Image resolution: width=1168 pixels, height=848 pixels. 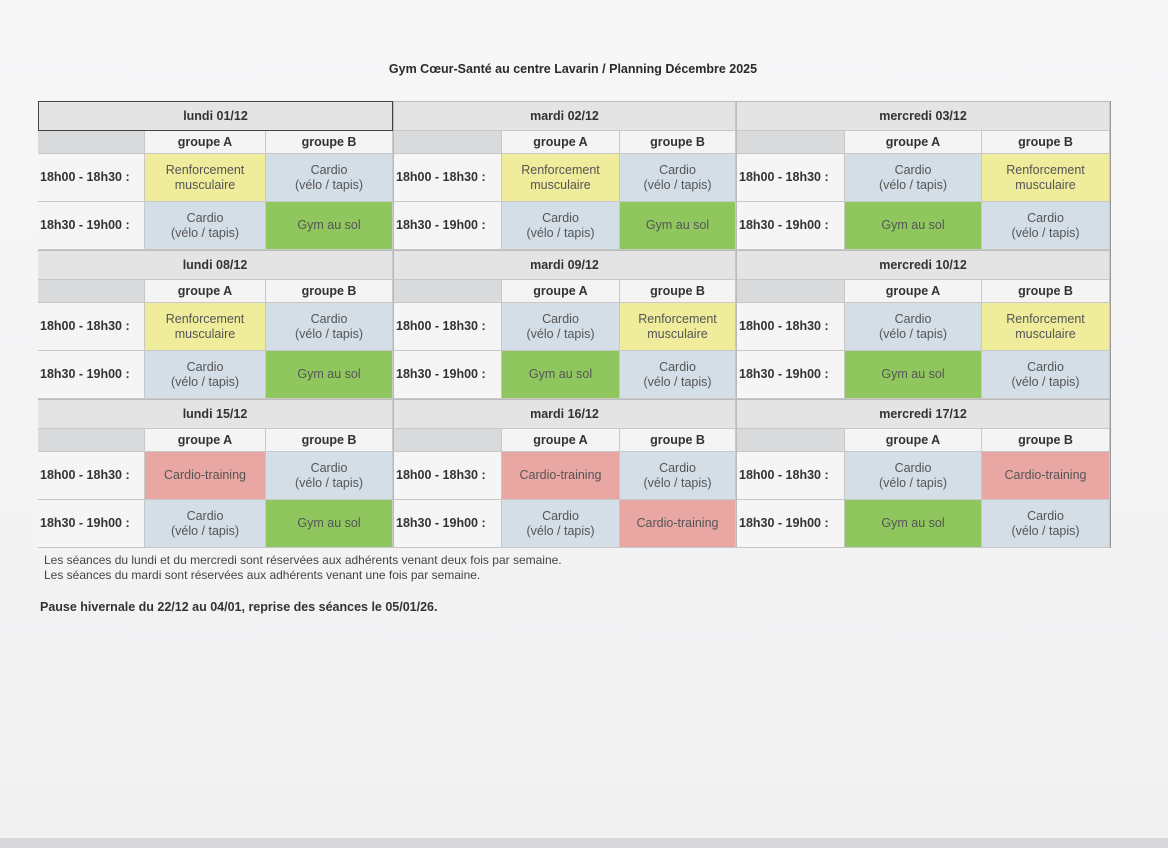 I want to click on day-header: mercredi 17/12, so click(x=923, y=414).